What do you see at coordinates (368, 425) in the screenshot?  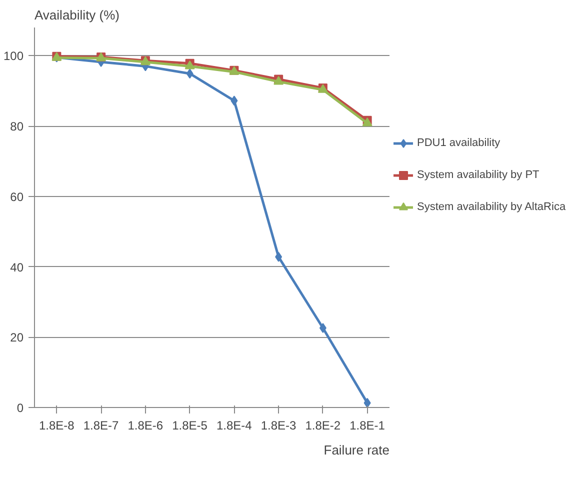 I see `x-tick-label: 1.8E-1` at bounding box center [368, 425].